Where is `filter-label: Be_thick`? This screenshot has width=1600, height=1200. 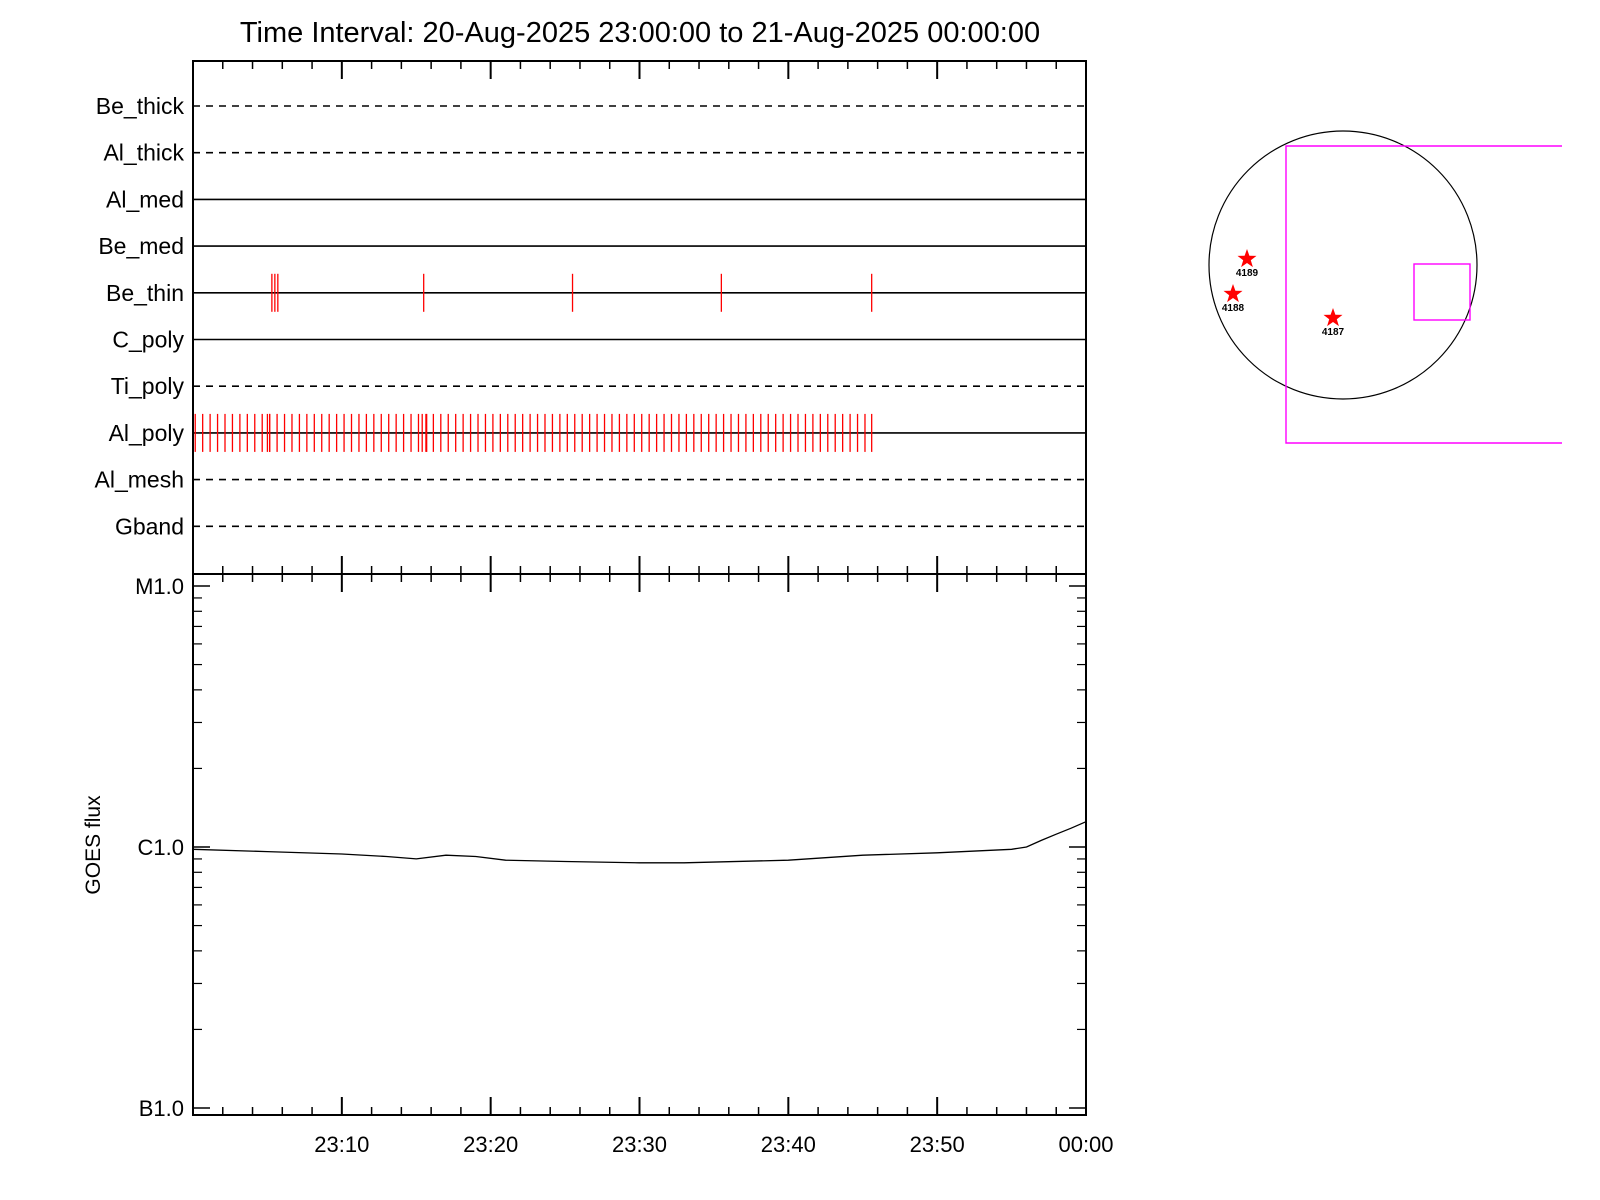 filter-label: Be_thick is located at coordinates (140, 106).